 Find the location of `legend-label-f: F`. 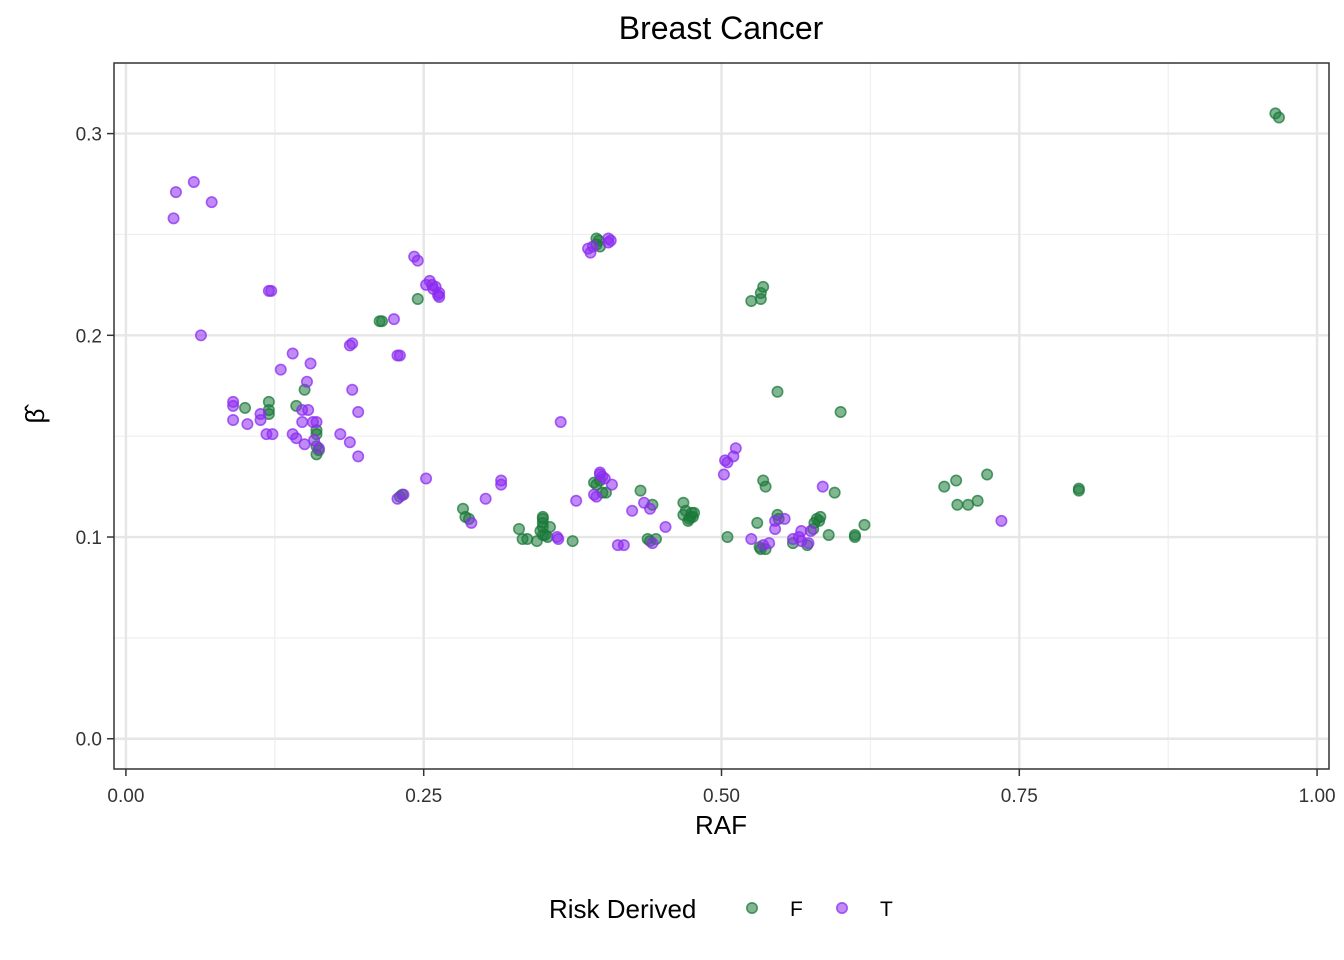

legend-label-f: F is located at coordinates (796, 909).